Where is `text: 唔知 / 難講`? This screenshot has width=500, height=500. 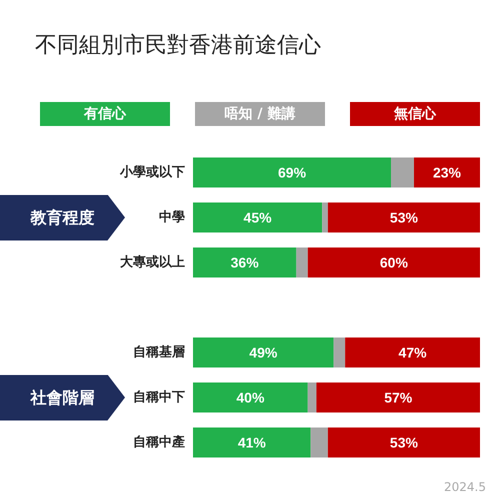
text: 唔知 / 難講 is located at coordinates (260, 114).